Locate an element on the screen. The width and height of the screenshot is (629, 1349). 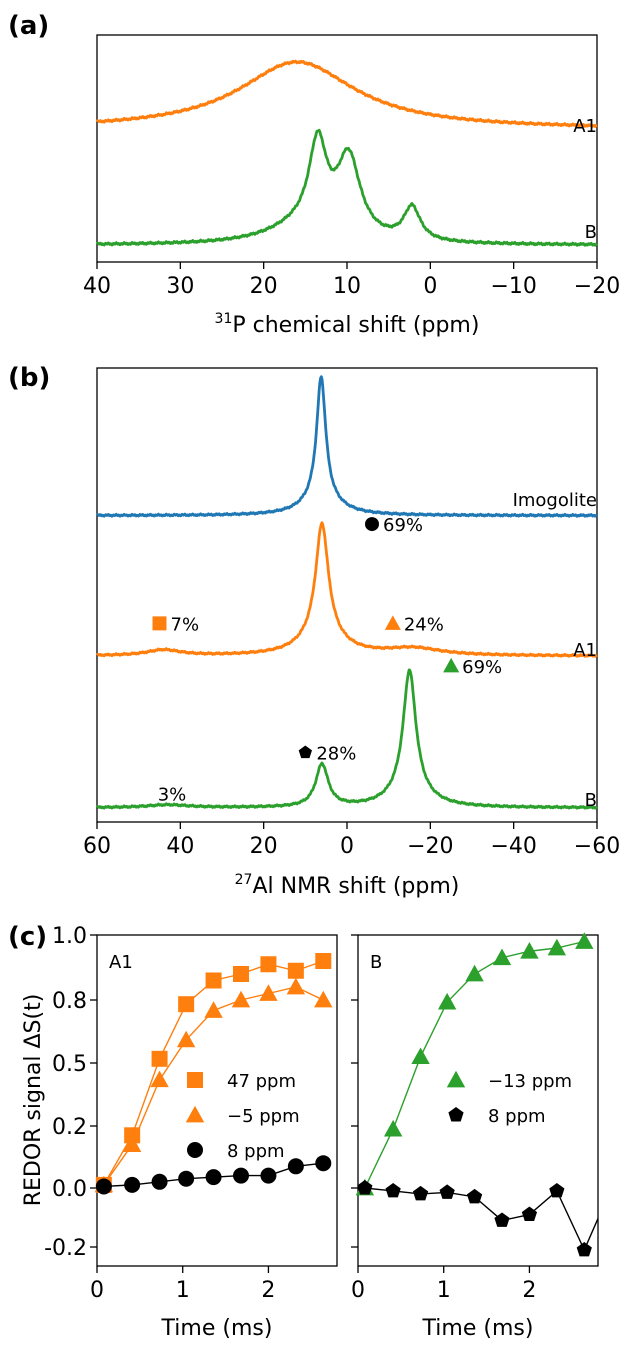
panel-a-x-axis-sup: 31 is located at coordinates (224, 319).